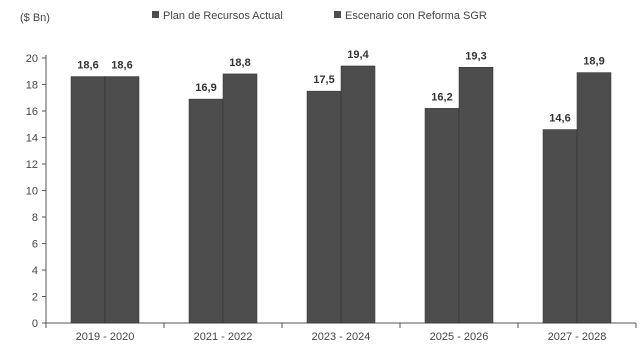 Image resolution: width=642 pixels, height=346 pixels. What do you see at coordinates (32, 165) in the screenshot?
I see `y-tick-label: 12` at bounding box center [32, 165].